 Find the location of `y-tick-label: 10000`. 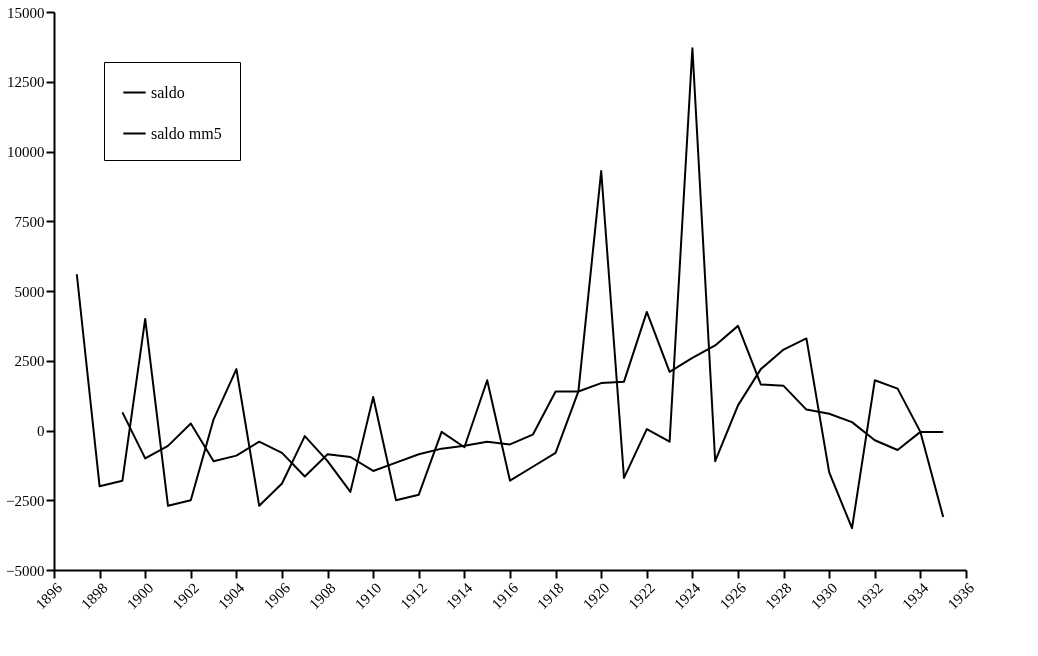

y-tick-label: 10000 is located at coordinates (26, 152).